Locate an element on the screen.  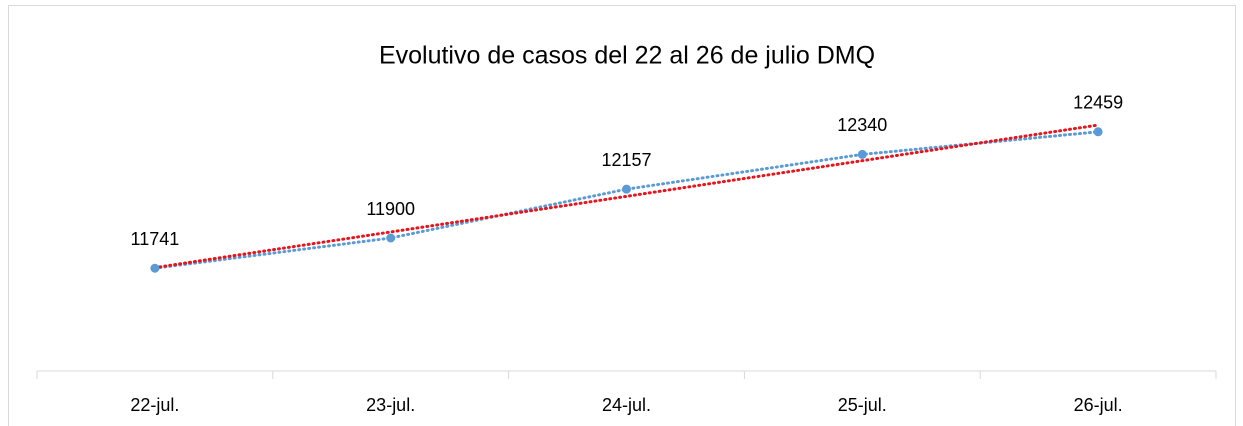
x-tick-label: 23-jul. is located at coordinates (390, 405).